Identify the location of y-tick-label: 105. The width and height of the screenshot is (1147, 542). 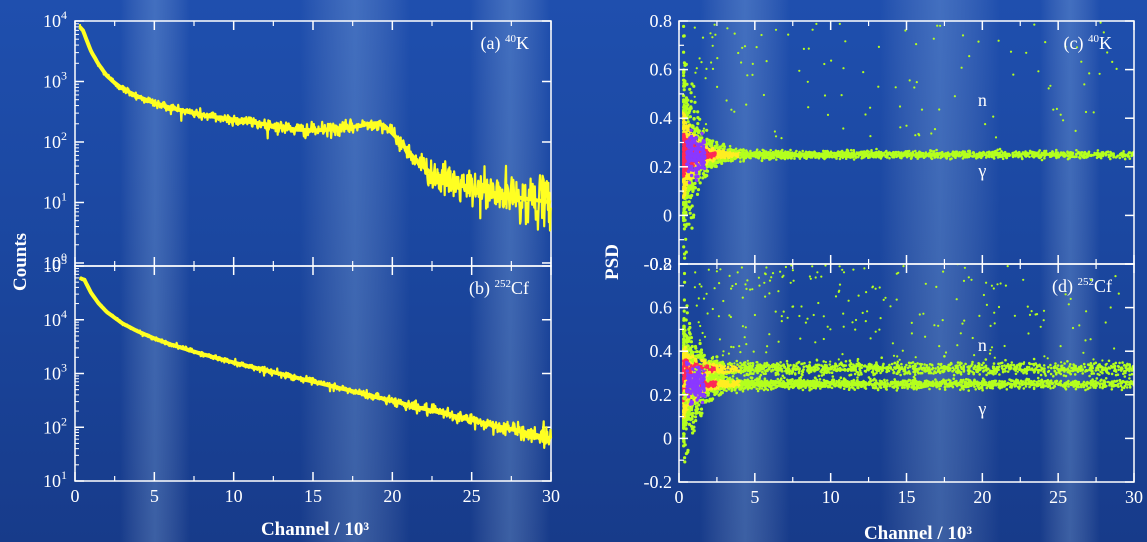
(55, 264).